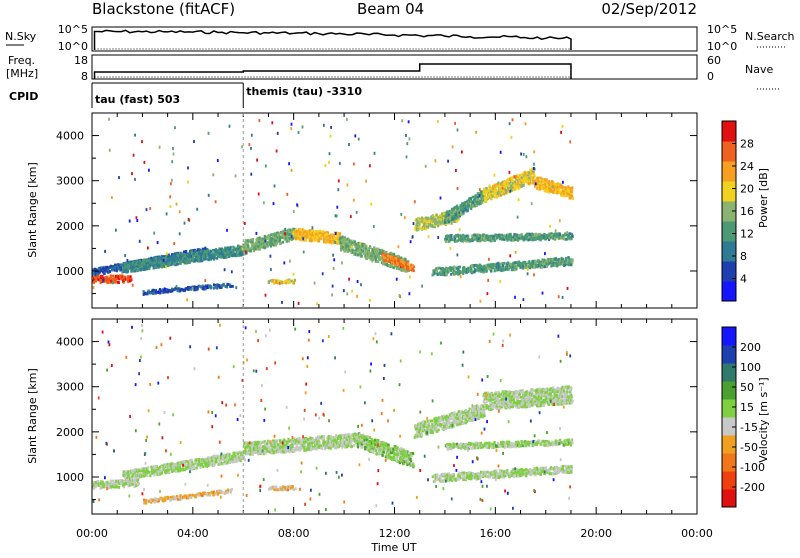 Image resolution: width=800 pixels, height=558 pixels. Describe the element at coordinates (710, 76) in the screenshot. I see `nave-tick-bottom: 0` at that location.